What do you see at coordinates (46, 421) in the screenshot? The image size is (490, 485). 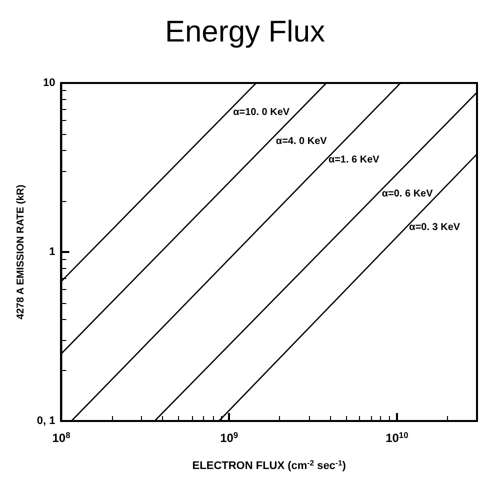 I see `y-tick-label: 0, 1` at bounding box center [46, 421].